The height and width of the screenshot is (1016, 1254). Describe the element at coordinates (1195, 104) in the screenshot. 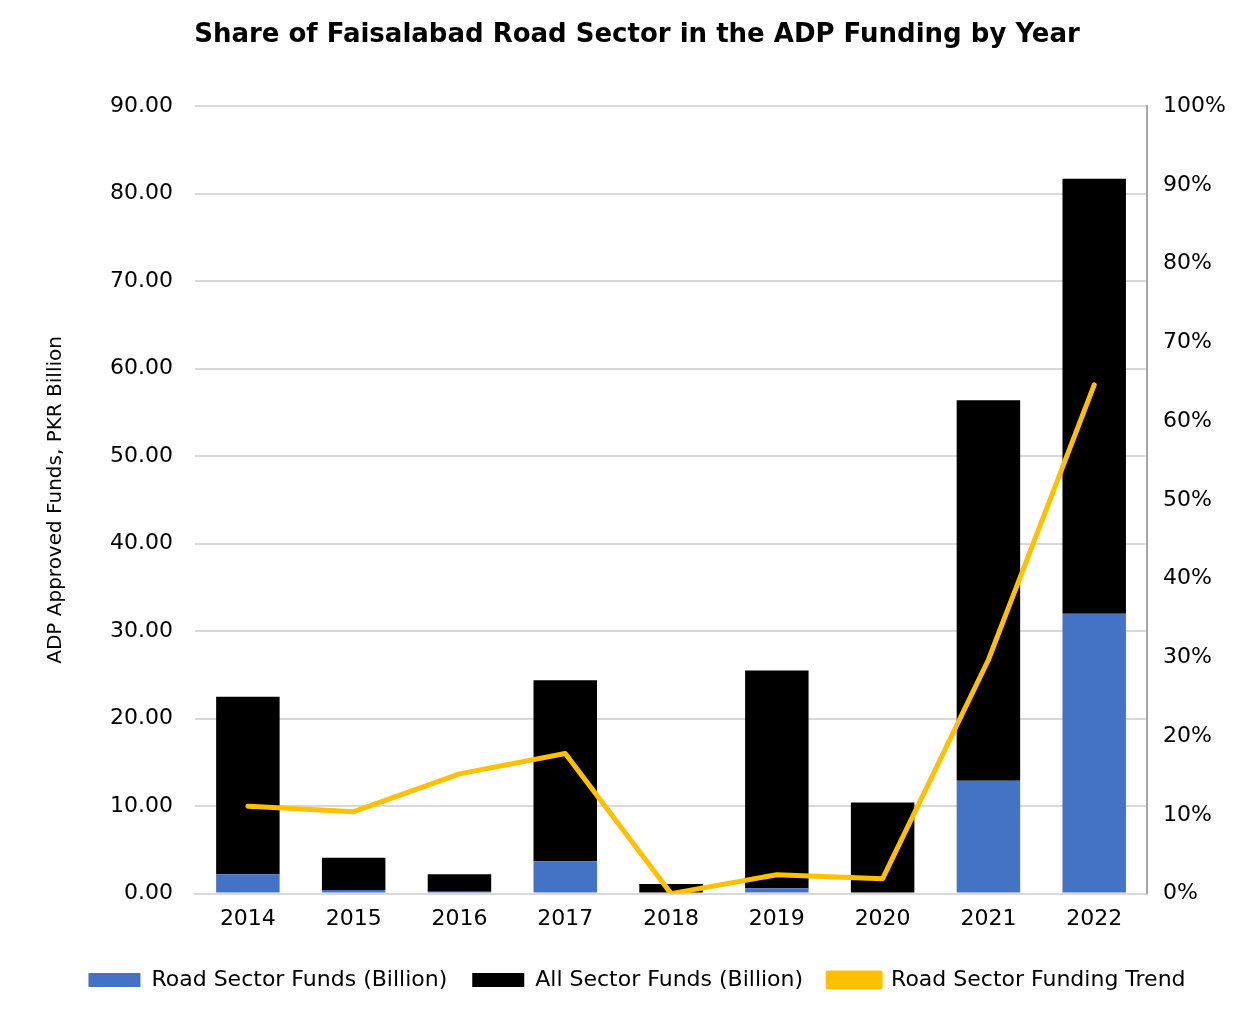

I see `y2-tick-label: 100%` at that location.